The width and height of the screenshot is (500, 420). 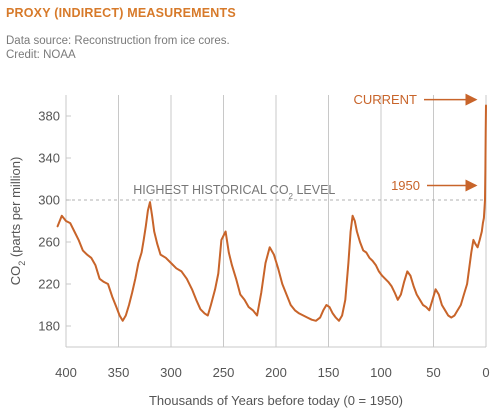 I want to click on y-tick-label: 260, so click(x=49, y=242).